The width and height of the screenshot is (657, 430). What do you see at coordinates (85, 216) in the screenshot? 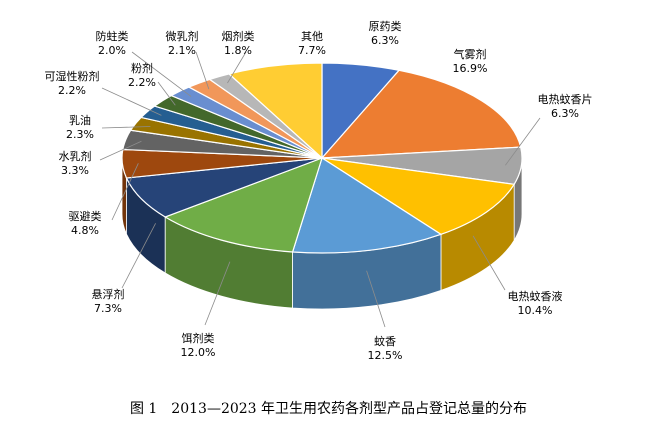
I see `slice-7-name-label: 驱避类` at bounding box center [85, 216].